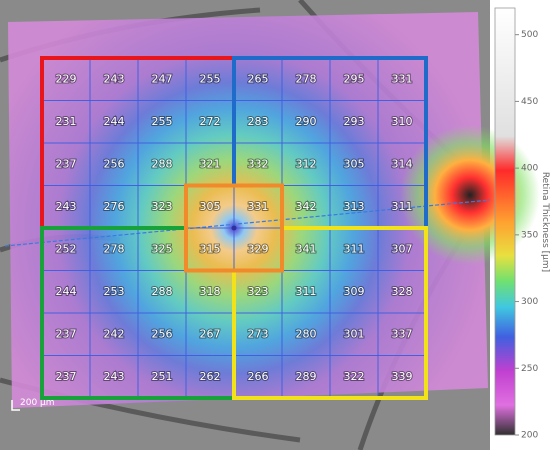 Image resolution: width=550 pixels, height=450 pixels. Describe the element at coordinates (210, 163) in the screenshot. I see `cell-value: 321` at that location.